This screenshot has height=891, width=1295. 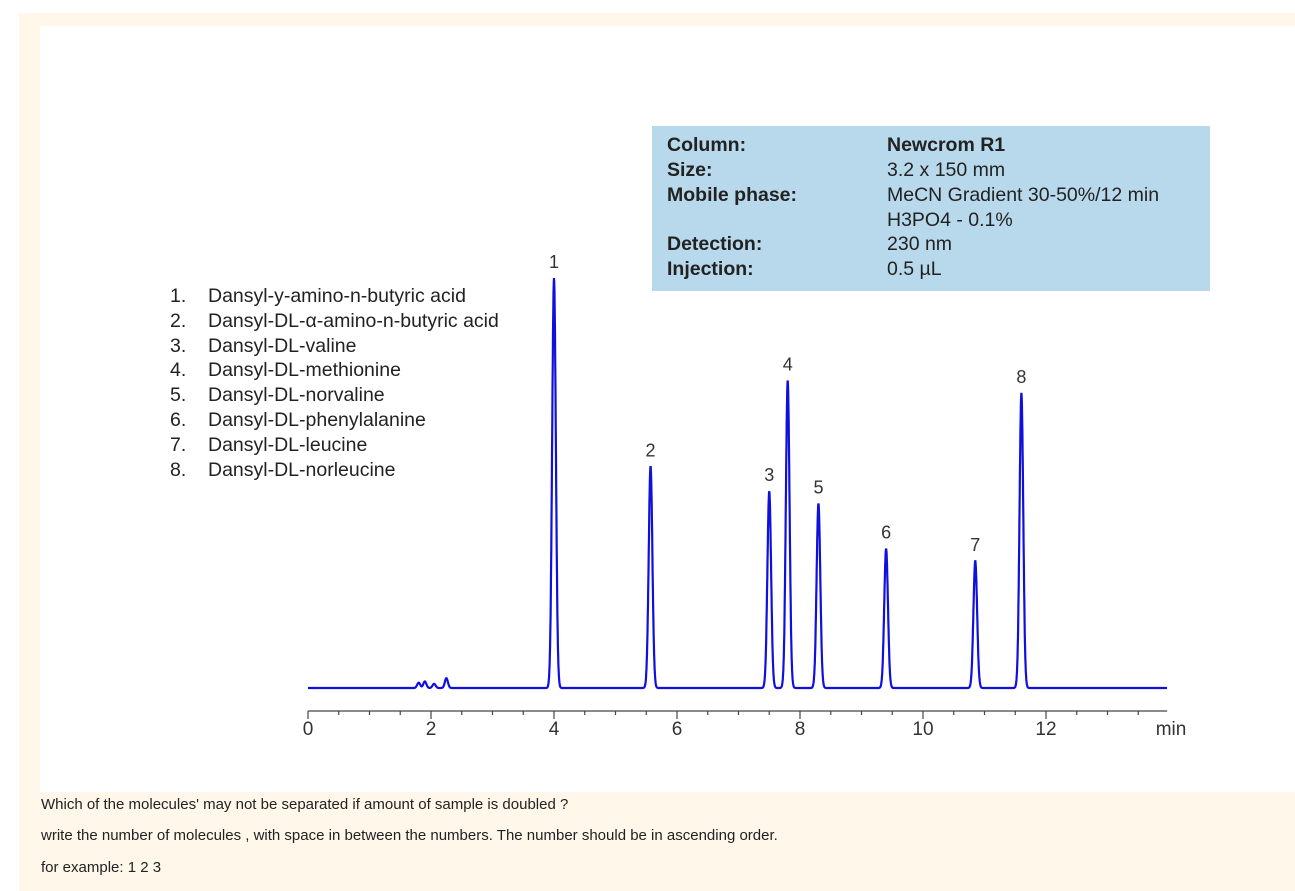 I want to click on detection-label: Detection:, so click(x=715, y=244).